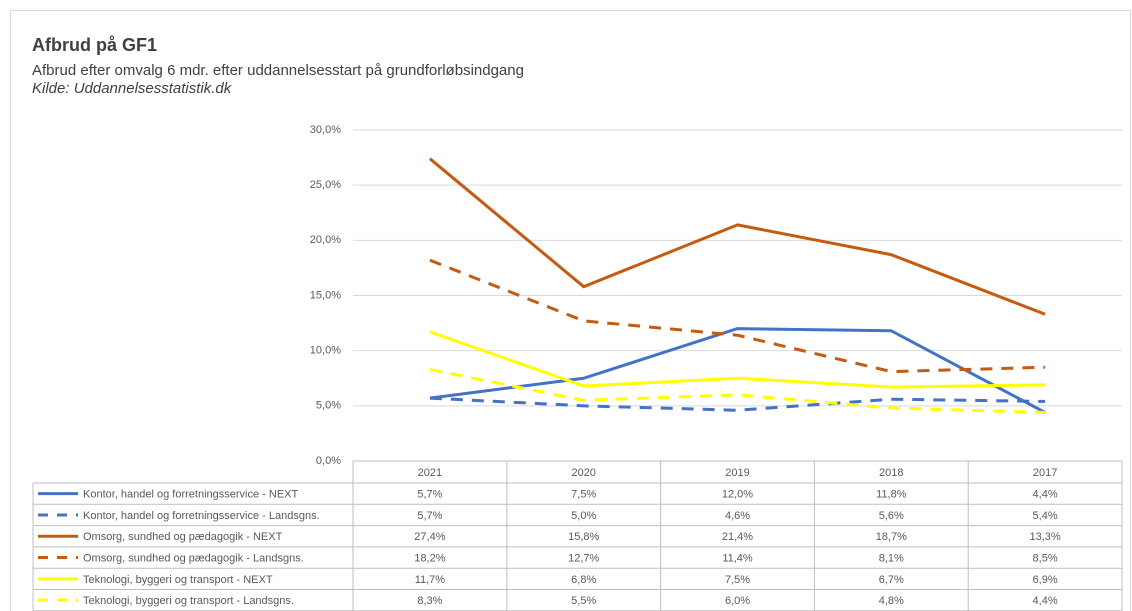  Describe the element at coordinates (891, 601) in the screenshot. I see `table-value: 4,8%` at that location.